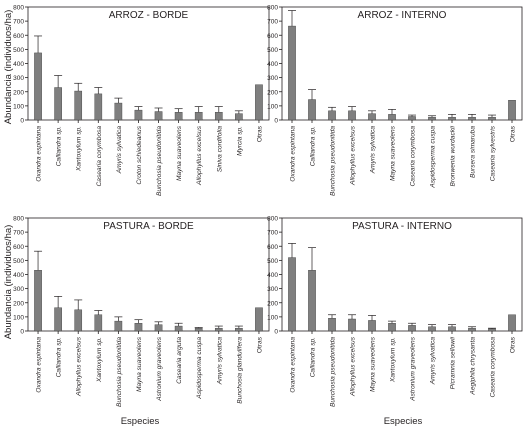 Image resolution: width=528 pixels, height=435 pixels. I want to click on x-tick-label: Bunchosia glandulifera, so click(239, 370).